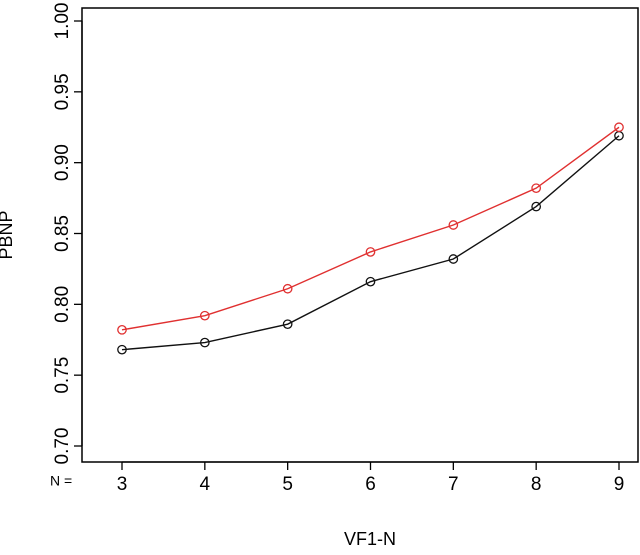 This screenshot has height=555, width=640. Describe the element at coordinates (62, 233) in the screenshot. I see `y-tick-label: 0.85` at that location.